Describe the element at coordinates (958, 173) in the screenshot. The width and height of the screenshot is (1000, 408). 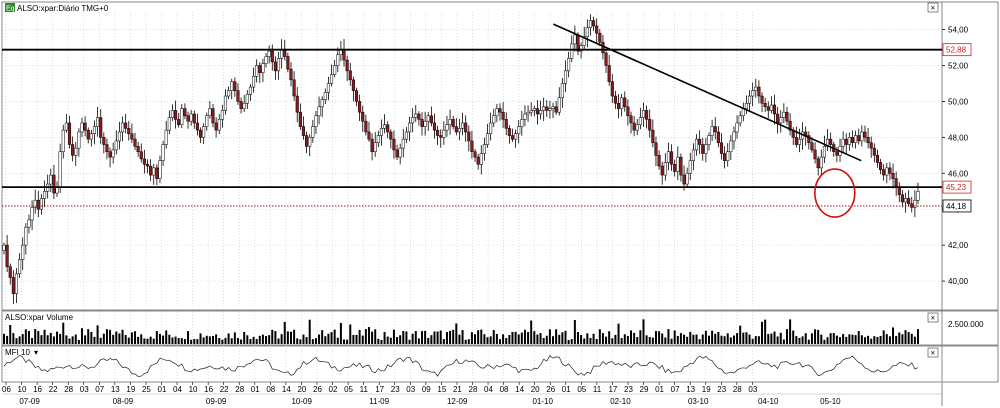
I see `y-tick-label: 46,00` at that location.